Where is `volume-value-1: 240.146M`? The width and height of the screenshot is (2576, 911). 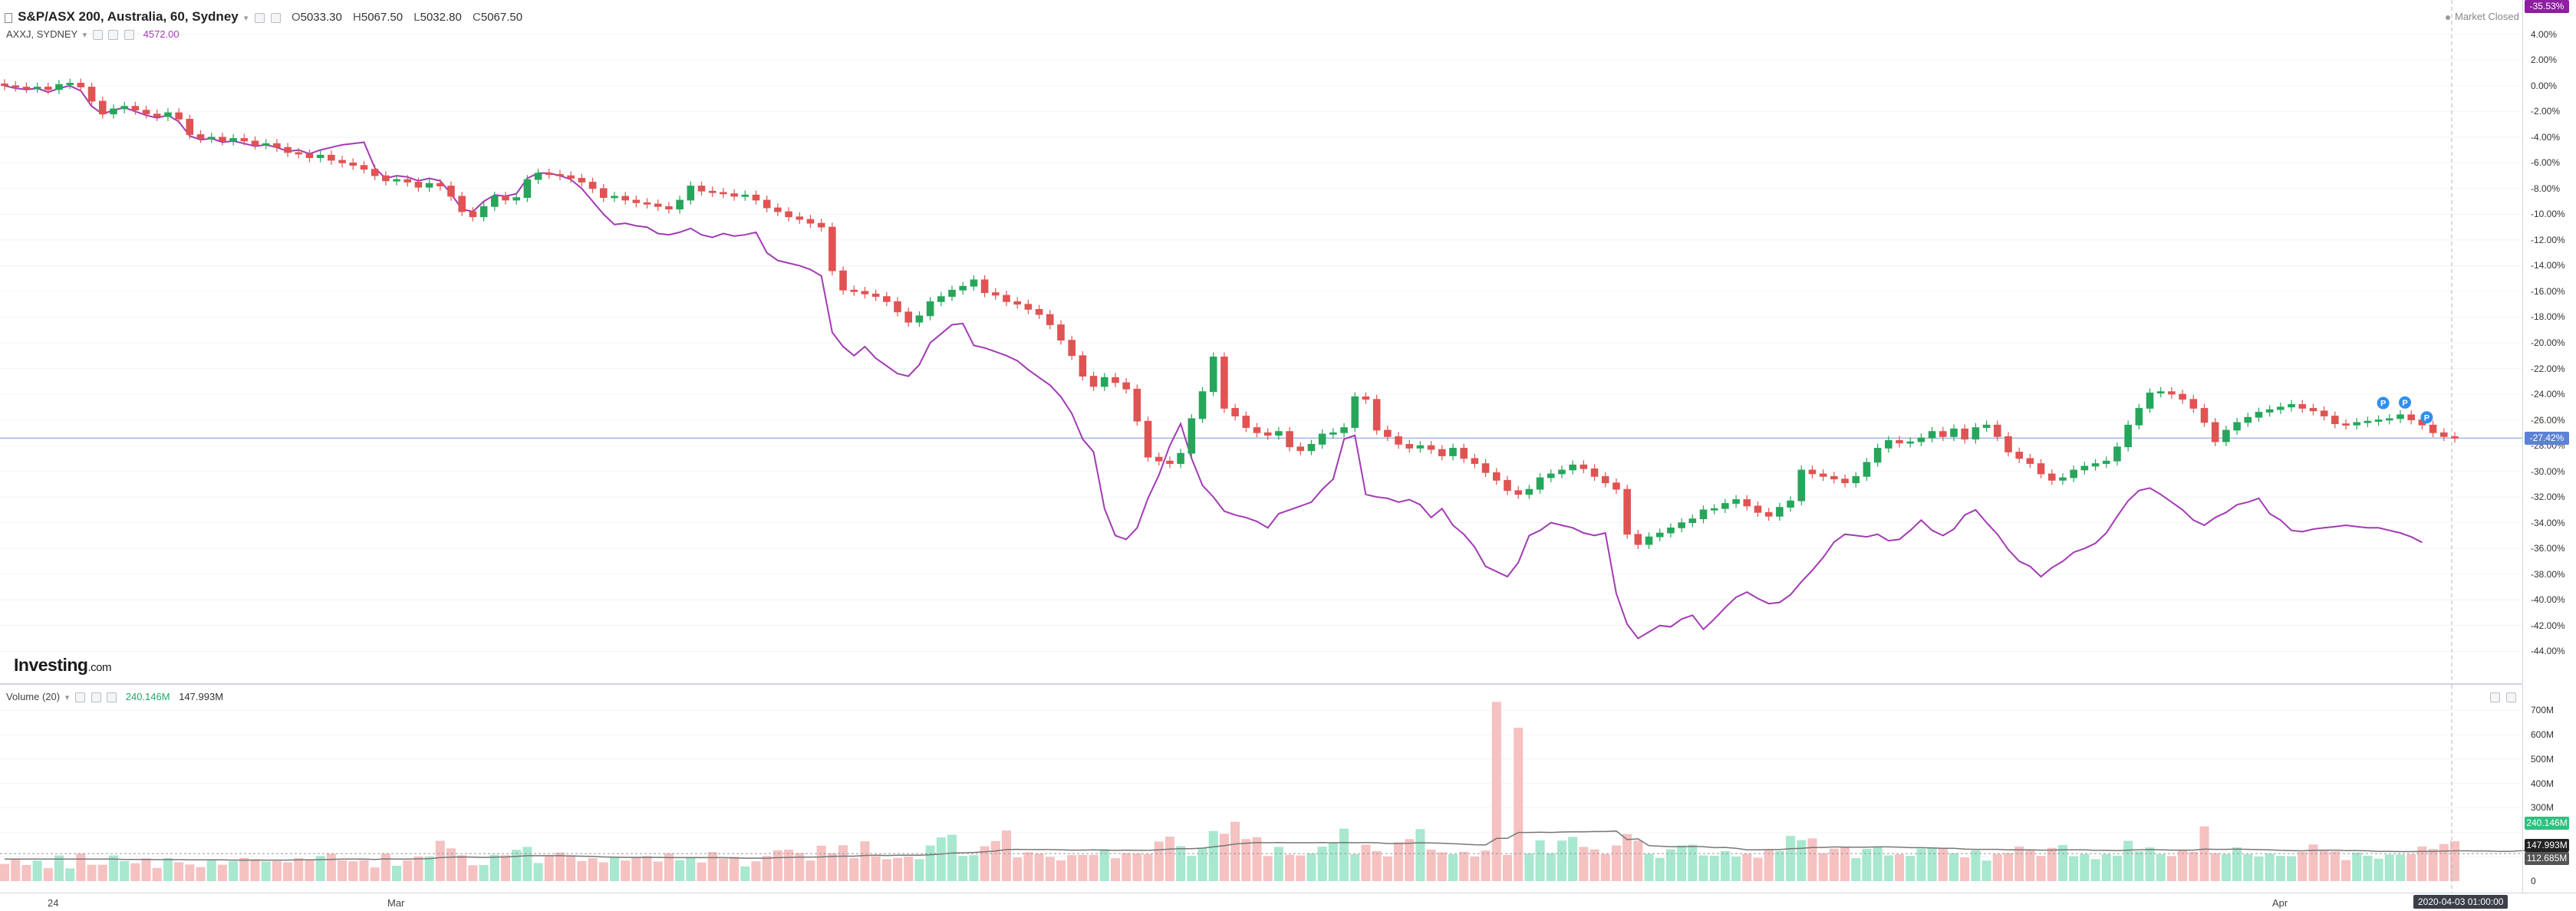 volume-value-1: 240.146M is located at coordinates (147, 696).